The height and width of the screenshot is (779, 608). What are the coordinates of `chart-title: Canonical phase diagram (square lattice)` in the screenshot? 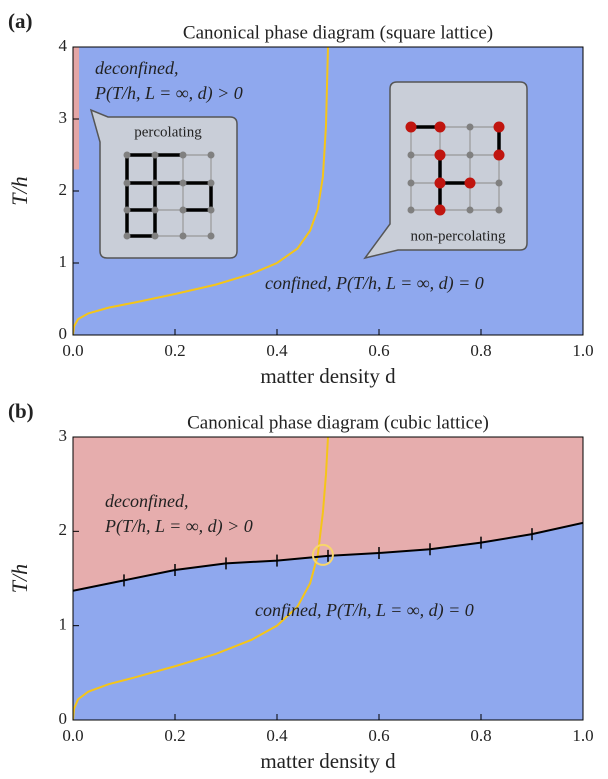 It's located at (338, 32).